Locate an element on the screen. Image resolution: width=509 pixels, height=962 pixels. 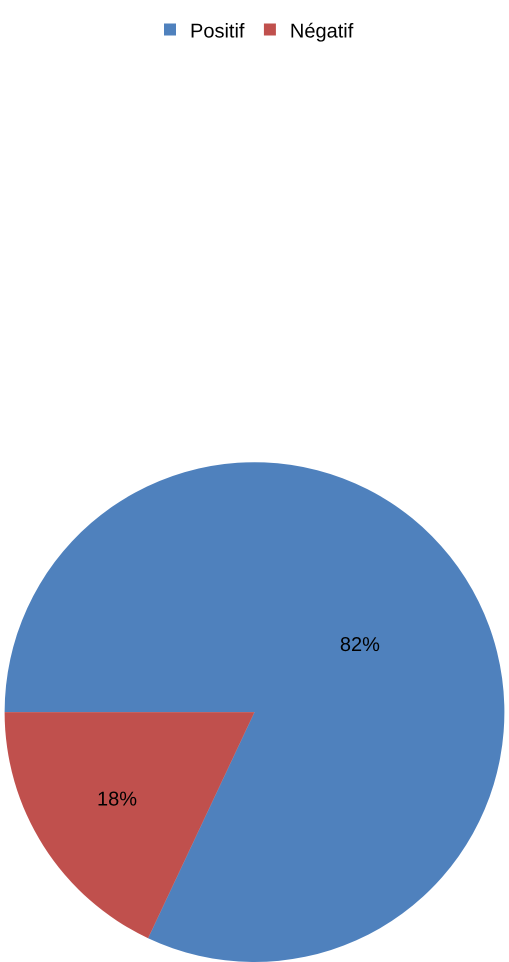
legend-label: Positif is located at coordinates (217, 31).